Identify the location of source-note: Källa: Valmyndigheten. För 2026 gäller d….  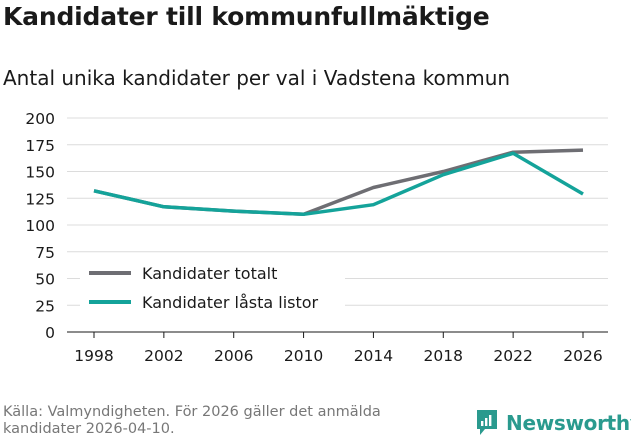
(192, 420).